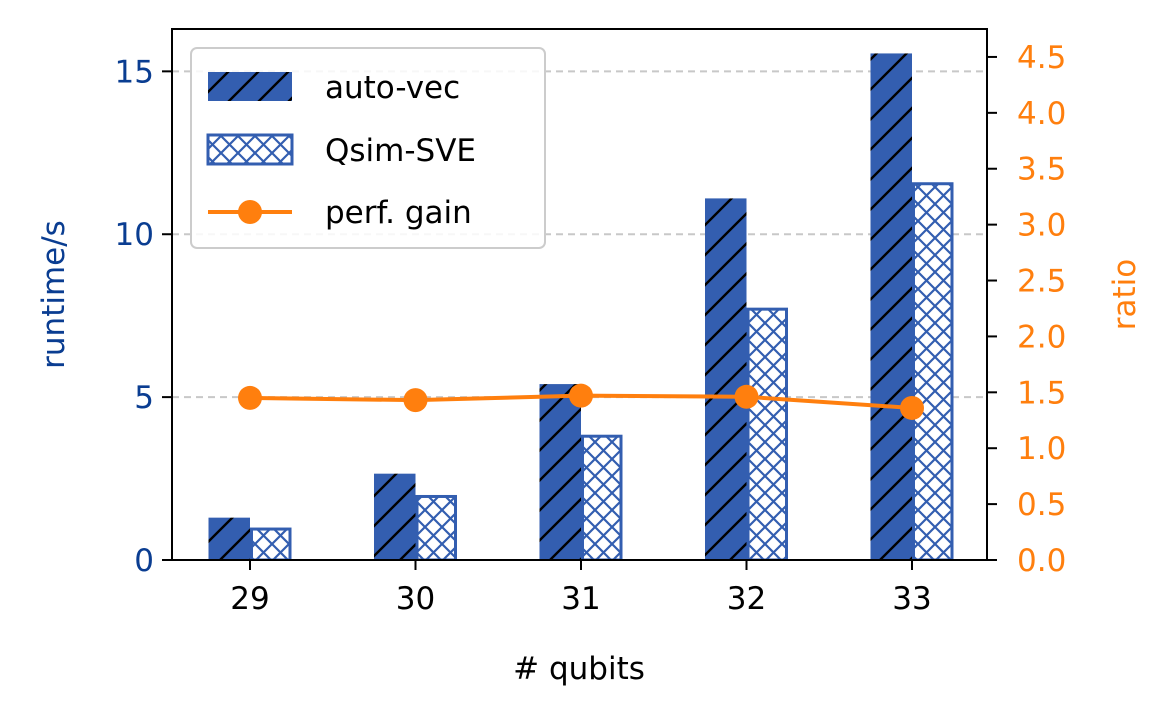  I want to click on bottom-tick-label: 33, so click(911, 599).